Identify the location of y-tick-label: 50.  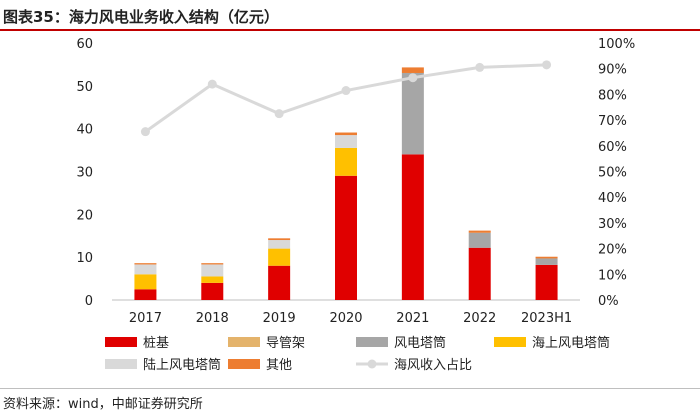
(84, 87).